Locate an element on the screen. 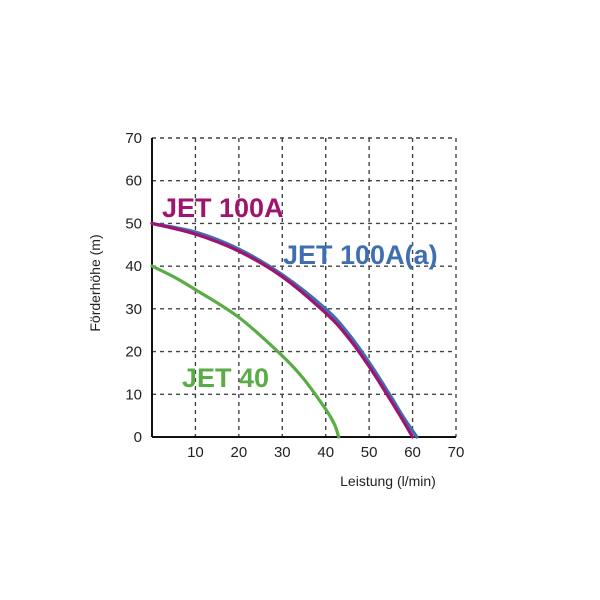 The width and height of the screenshot is (600, 600). y-tick-label: 60 is located at coordinates (133, 181).